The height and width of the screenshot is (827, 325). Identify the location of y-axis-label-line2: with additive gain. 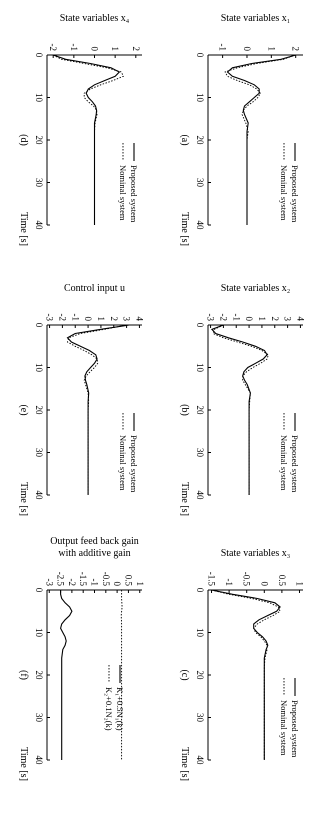
(94, 553).